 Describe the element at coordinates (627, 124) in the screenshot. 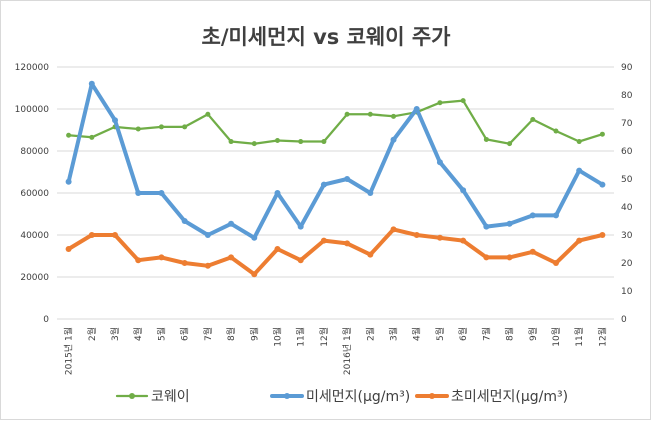

I see `right-tick-label: 70` at that location.